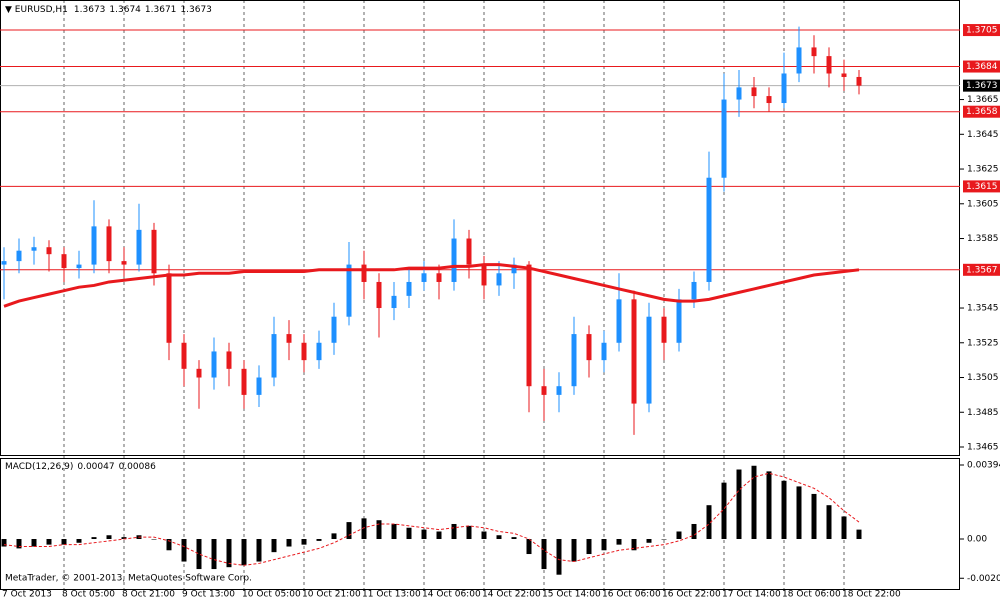  What do you see at coordinates (982, 86) in the screenshot?
I see `current-price-label: 1.3673` at bounding box center [982, 86].